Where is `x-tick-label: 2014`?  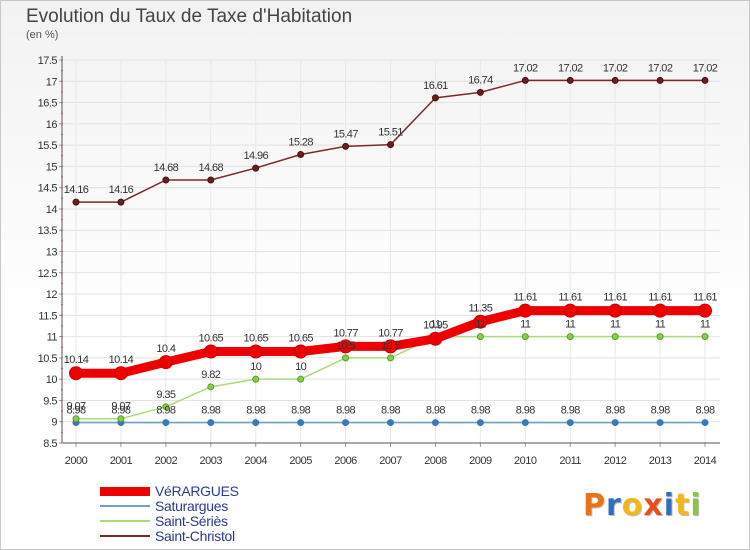
x-tick-label: 2014 is located at coordinates (705, 461).